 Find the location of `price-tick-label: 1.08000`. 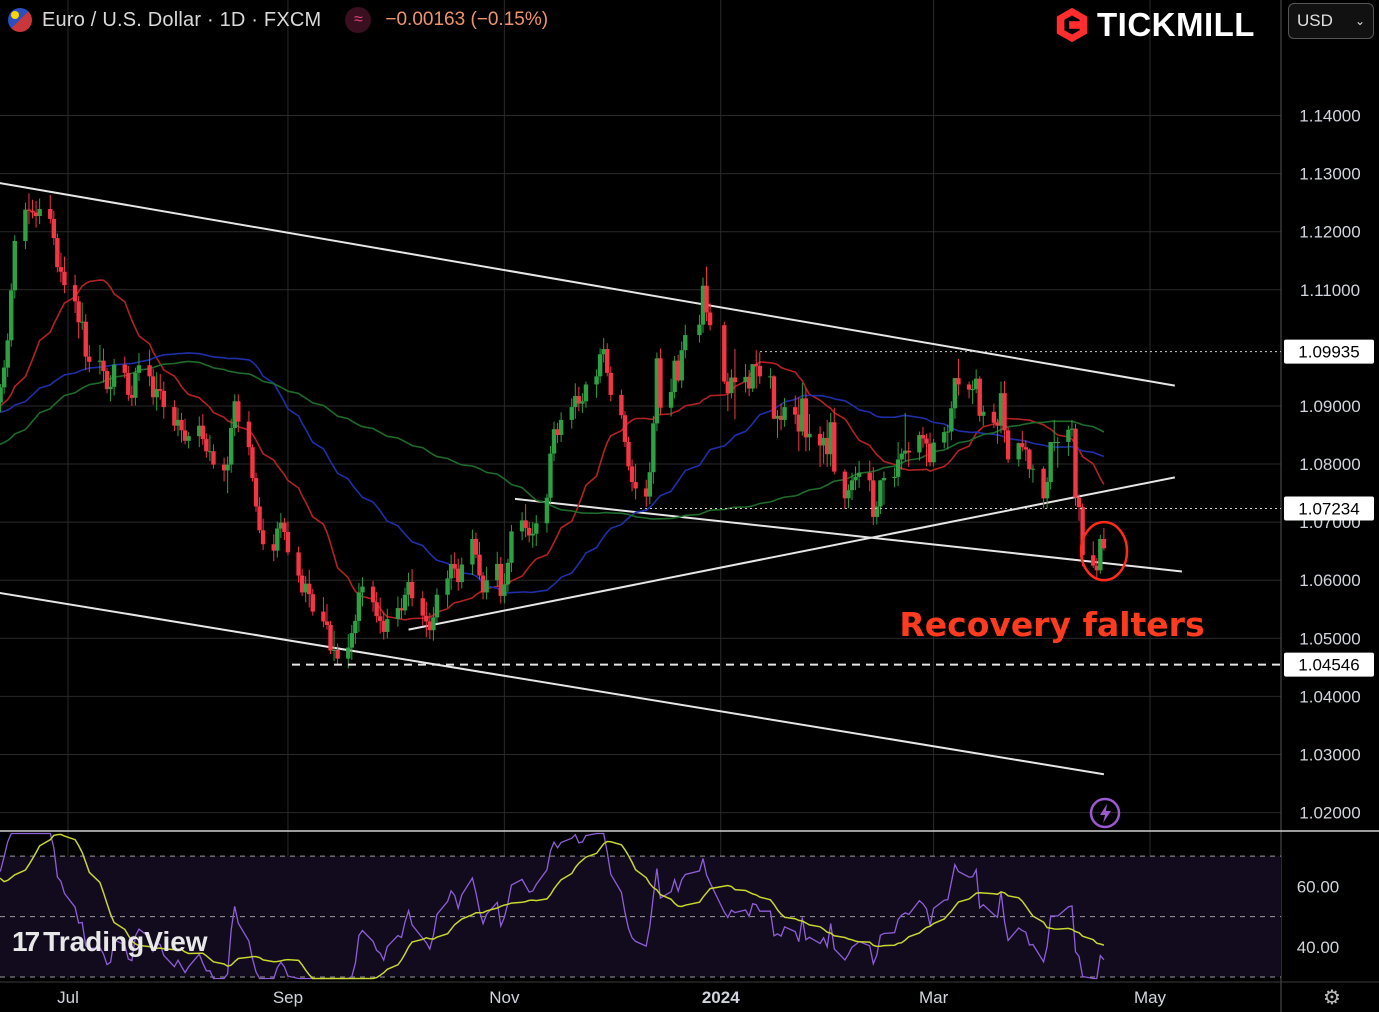

price-tick-label: 1.08000 is located at coordinates (1329, 464).